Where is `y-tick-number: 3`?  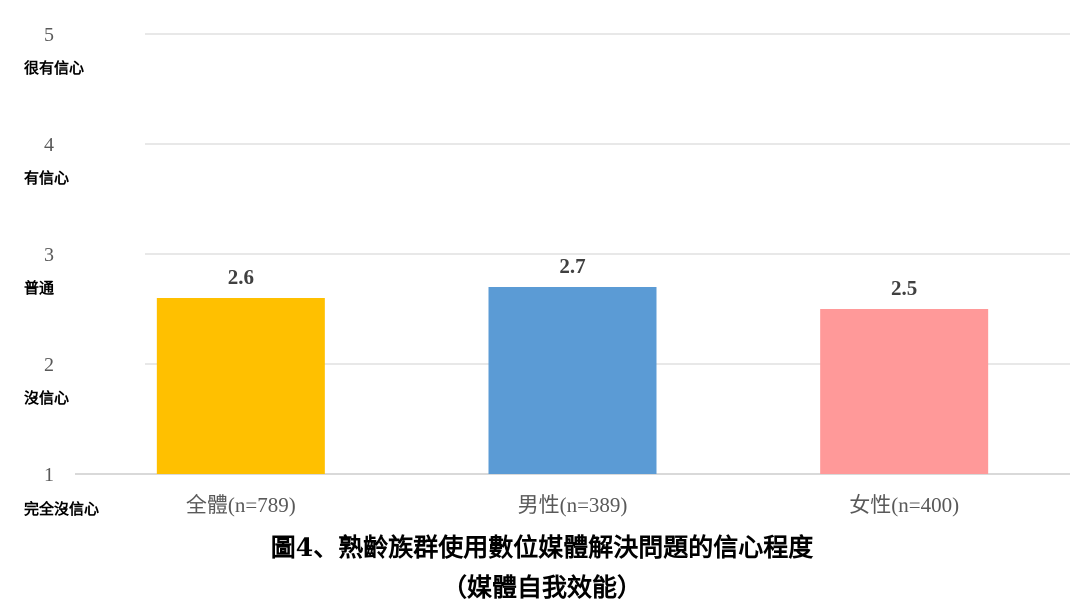
y-tick-number: 3 is located at coordinates (49, 255).